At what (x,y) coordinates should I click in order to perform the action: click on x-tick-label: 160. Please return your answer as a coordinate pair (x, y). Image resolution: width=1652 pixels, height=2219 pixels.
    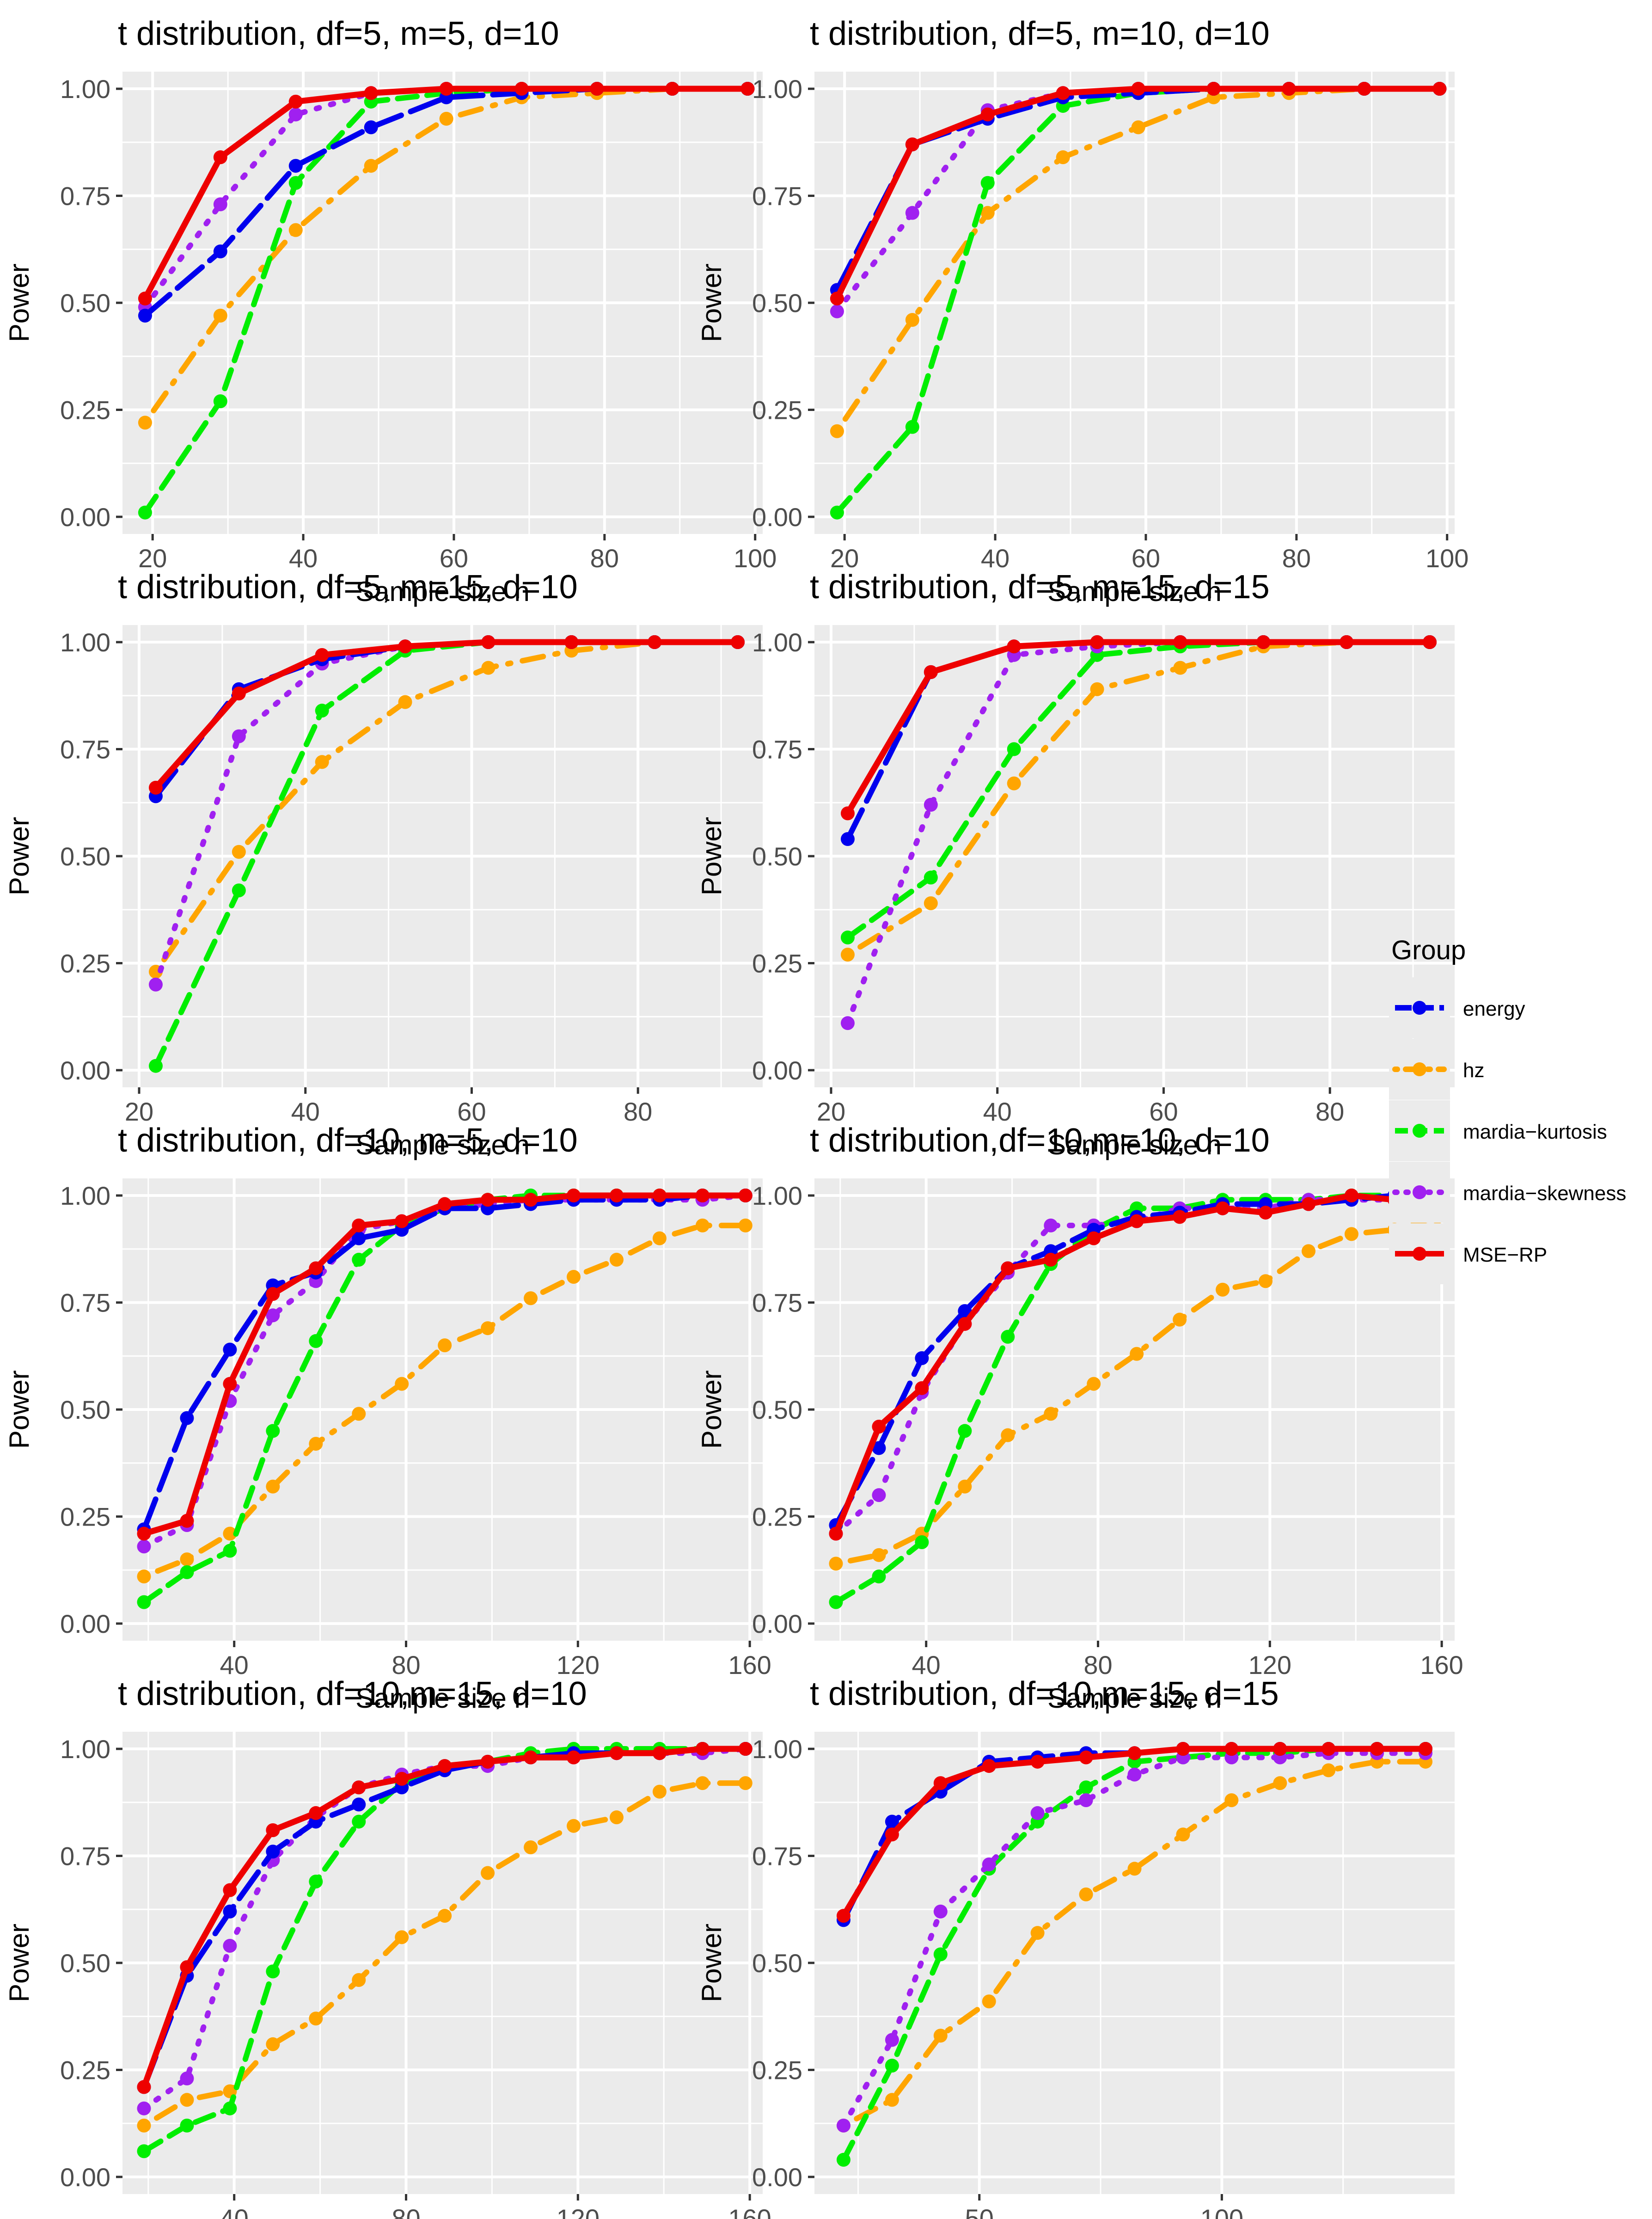
    Looking at the image, I should click on (749, 2211).